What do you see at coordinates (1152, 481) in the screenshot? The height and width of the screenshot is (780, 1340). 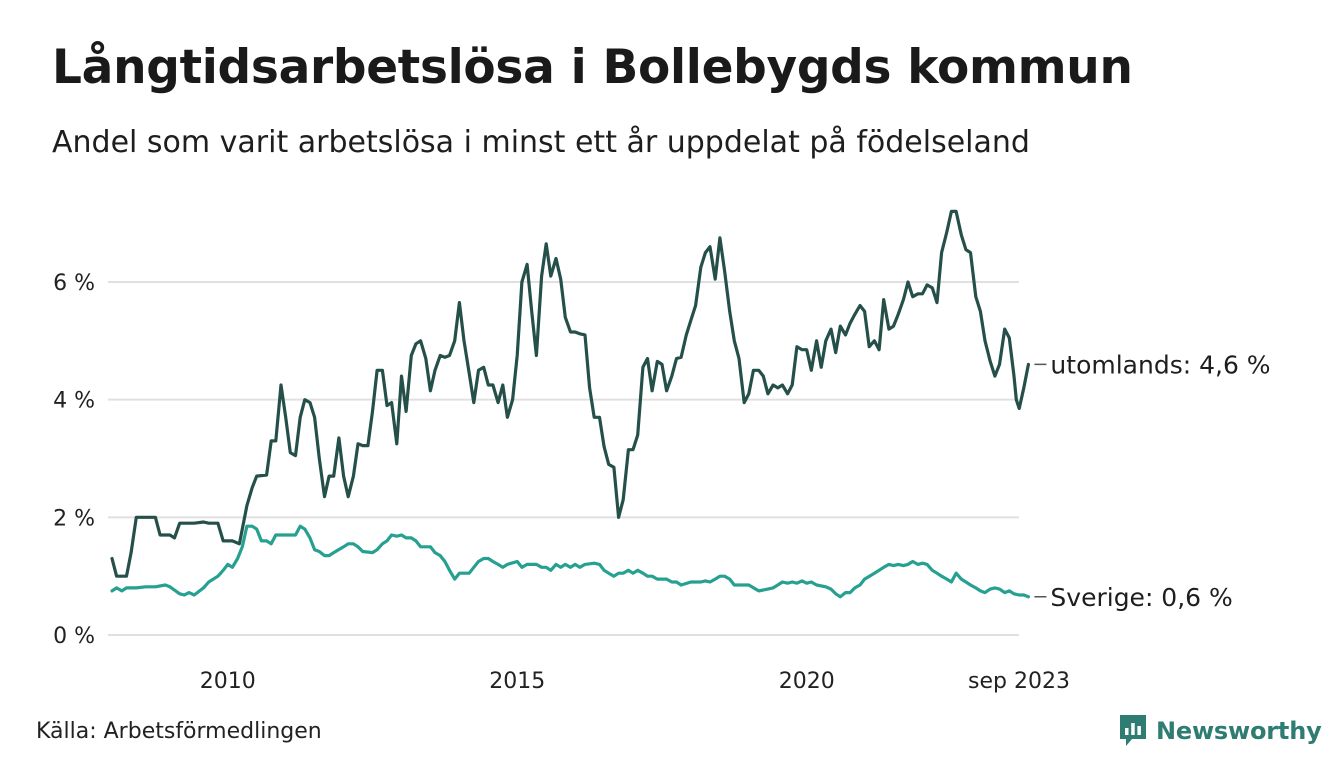 I see `series-end-labels: utomlands: 4,6 % Sverige: 0,6 %` at bounding box center [1152, 481].